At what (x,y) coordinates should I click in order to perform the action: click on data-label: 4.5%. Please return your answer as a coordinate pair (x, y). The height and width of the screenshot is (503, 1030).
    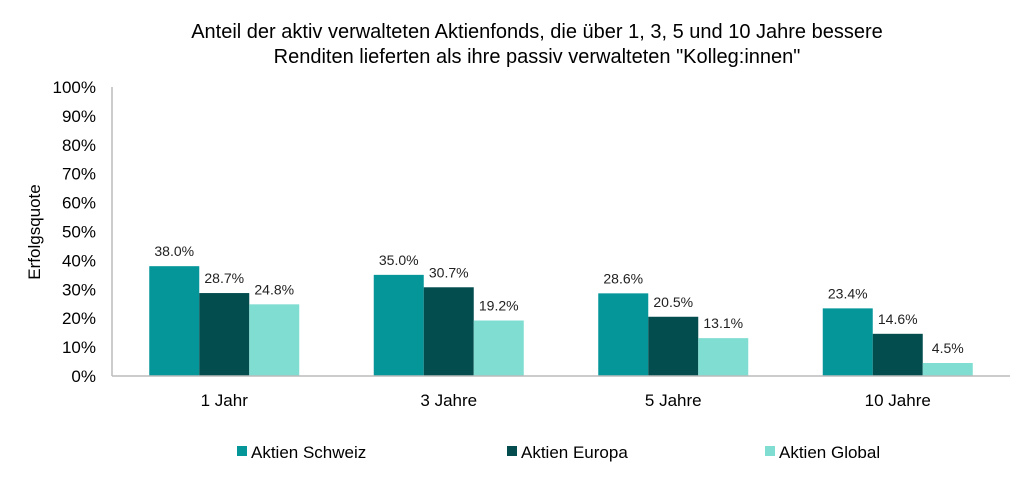
    Looking at the image, I should click on (948, 348).